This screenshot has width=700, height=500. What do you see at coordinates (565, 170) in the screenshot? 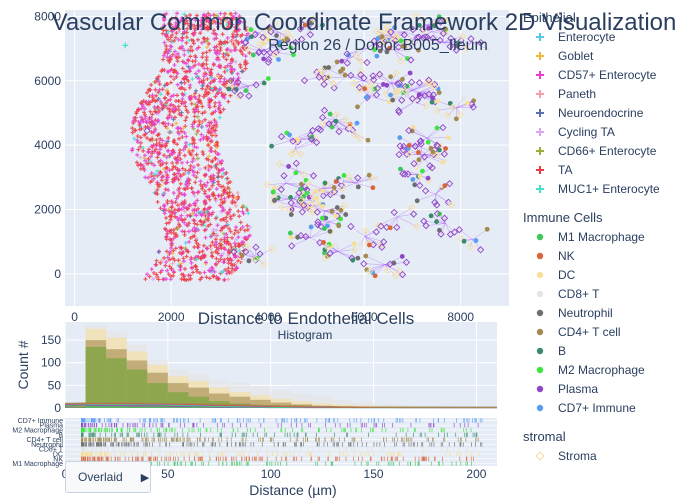
I see `legend-item-label: TA` at bounding box center [565, 170].